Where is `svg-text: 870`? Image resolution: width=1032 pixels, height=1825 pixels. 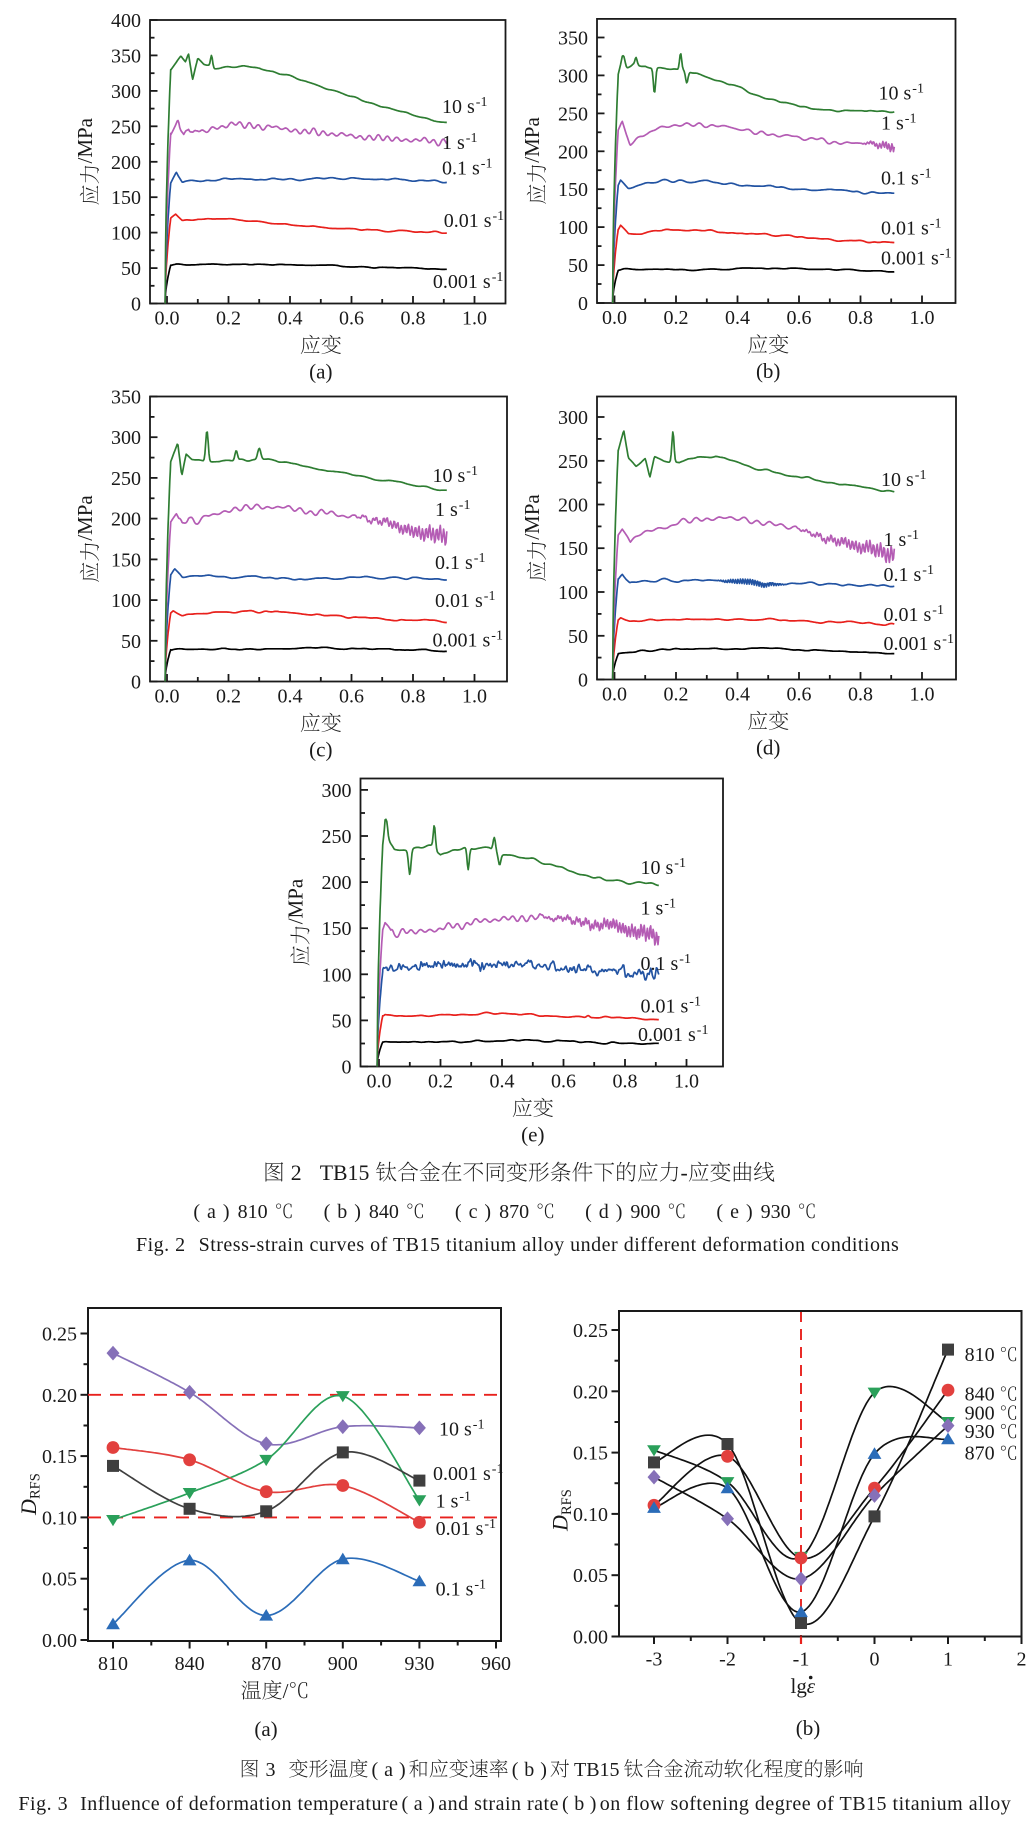
svg-text: 870 is located at coordinates (514, 1212).